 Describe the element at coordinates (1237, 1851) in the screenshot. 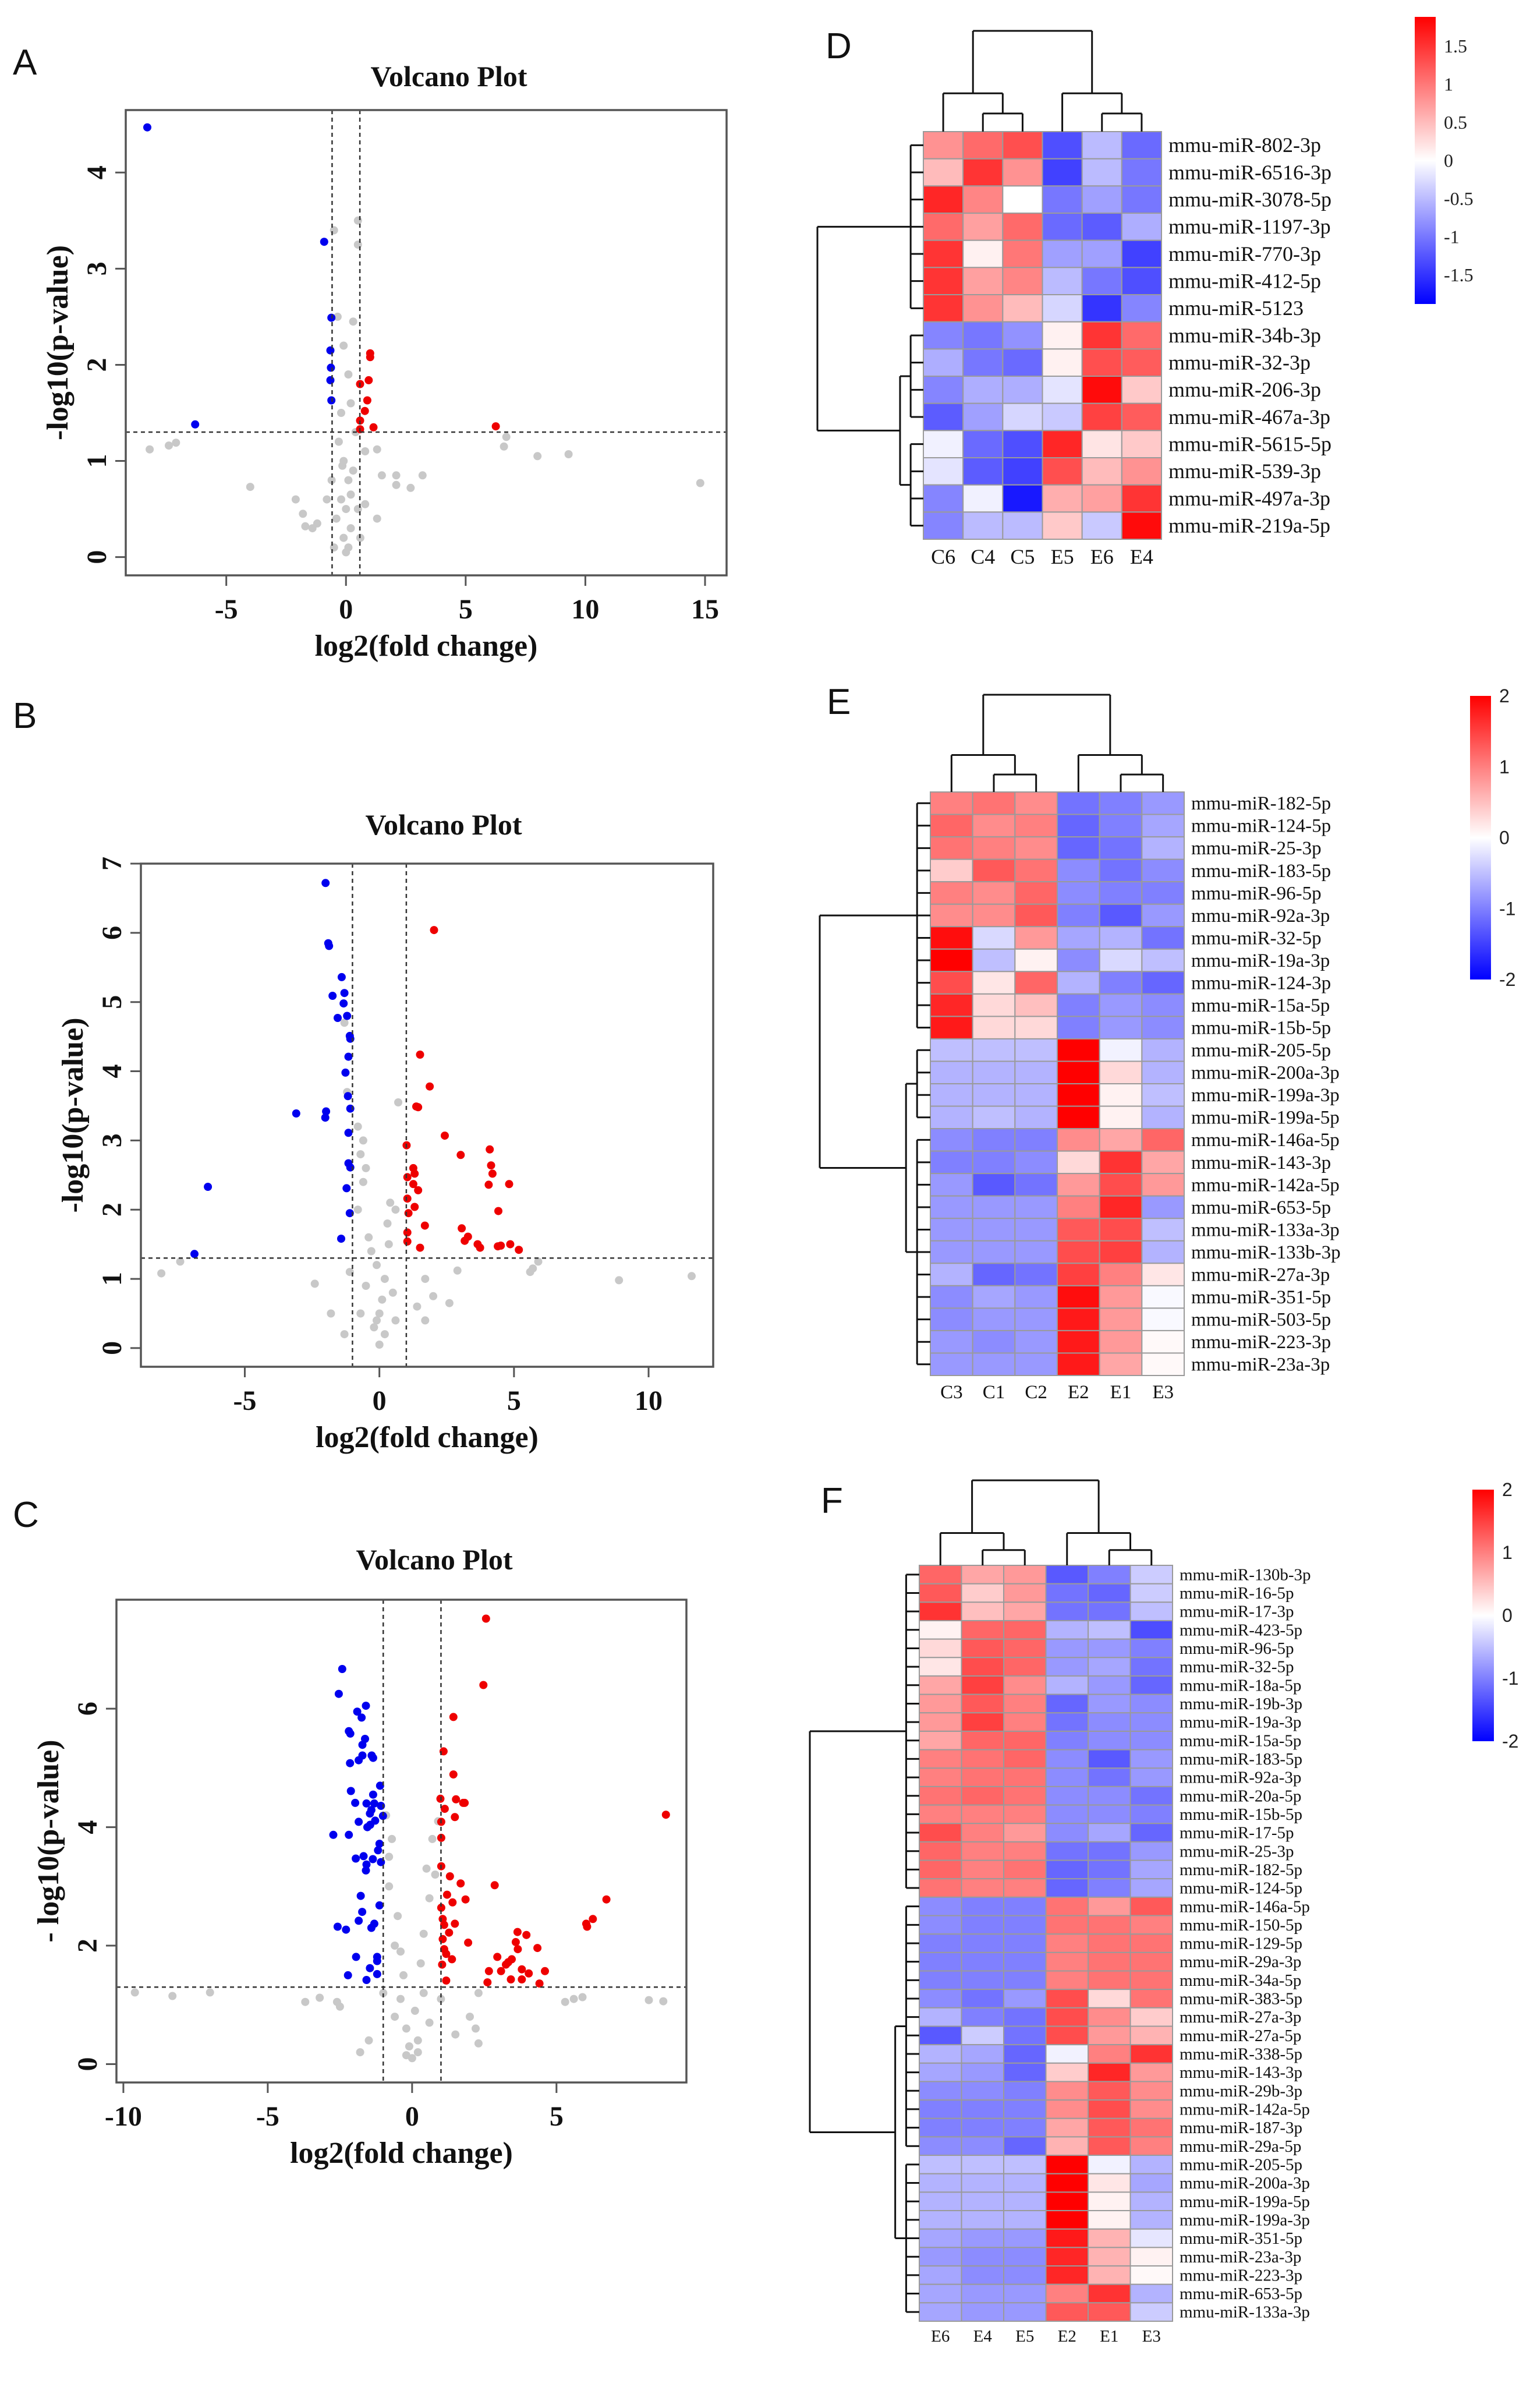

I see `row-label: mmu-miR-25-3p` at that location.